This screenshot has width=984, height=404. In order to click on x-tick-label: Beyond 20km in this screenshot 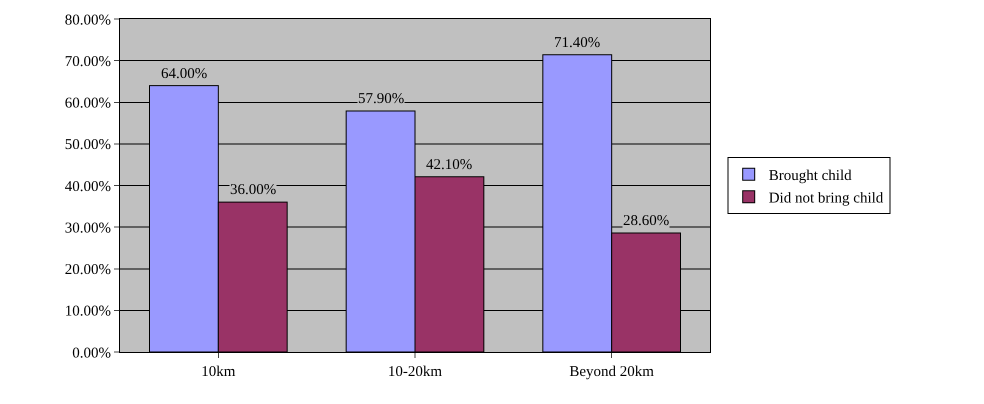, I will do `click(611, 372)`.